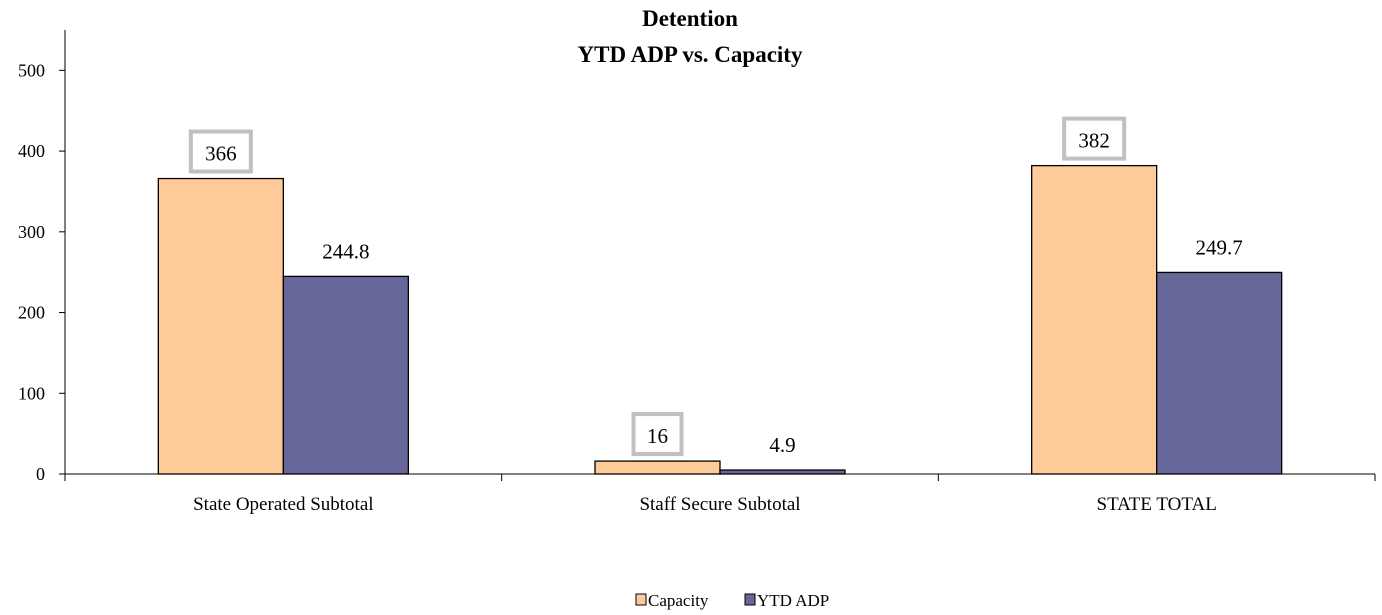 Image resolution: width=1382 pixels, height=615 pixels. What do you see at coordinates (31, 393) in the screenshot?
I see `y-tick-label: 100` at bounding box center [31, 393].